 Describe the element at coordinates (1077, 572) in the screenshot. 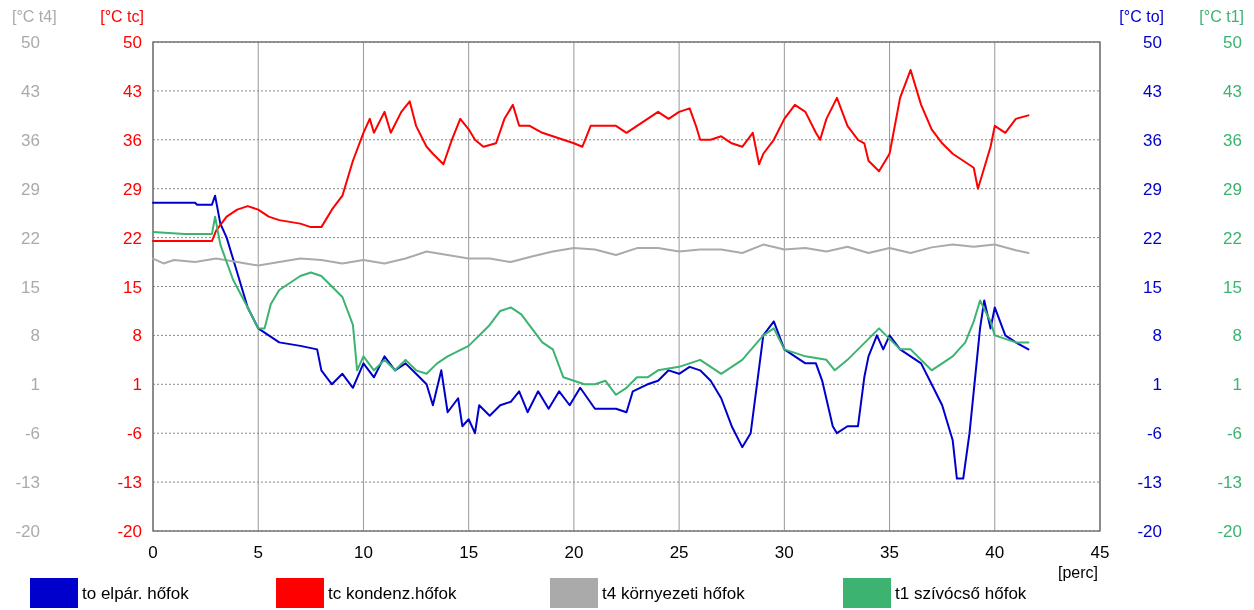

I see `x-axis-title: [perc]` at that location.